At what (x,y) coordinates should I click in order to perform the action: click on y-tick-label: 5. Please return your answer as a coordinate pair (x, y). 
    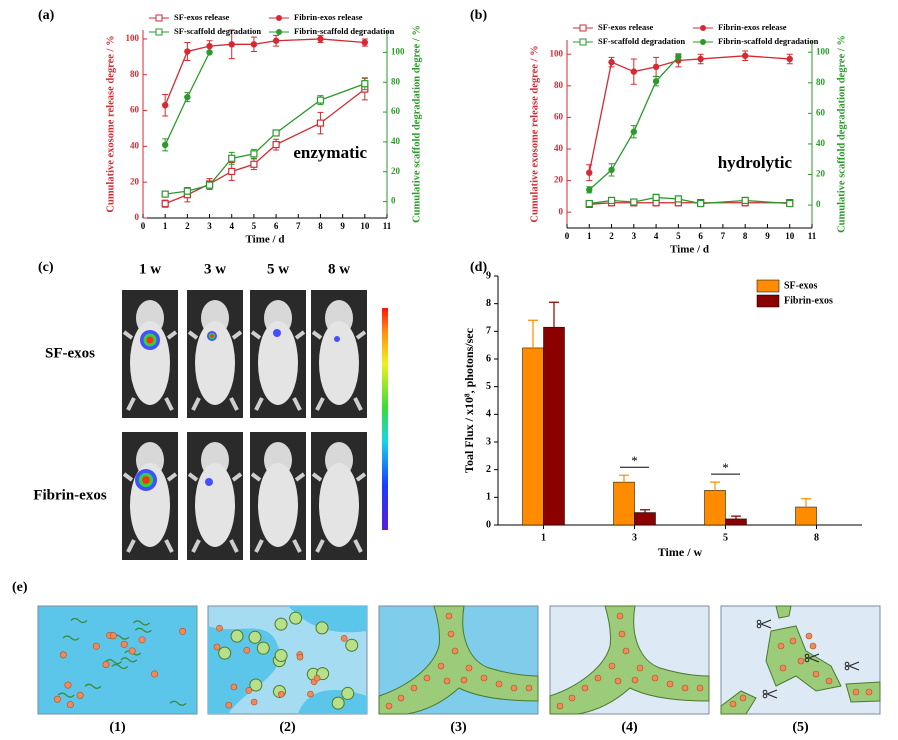
    Looking at the image, I should click on (488, 386).